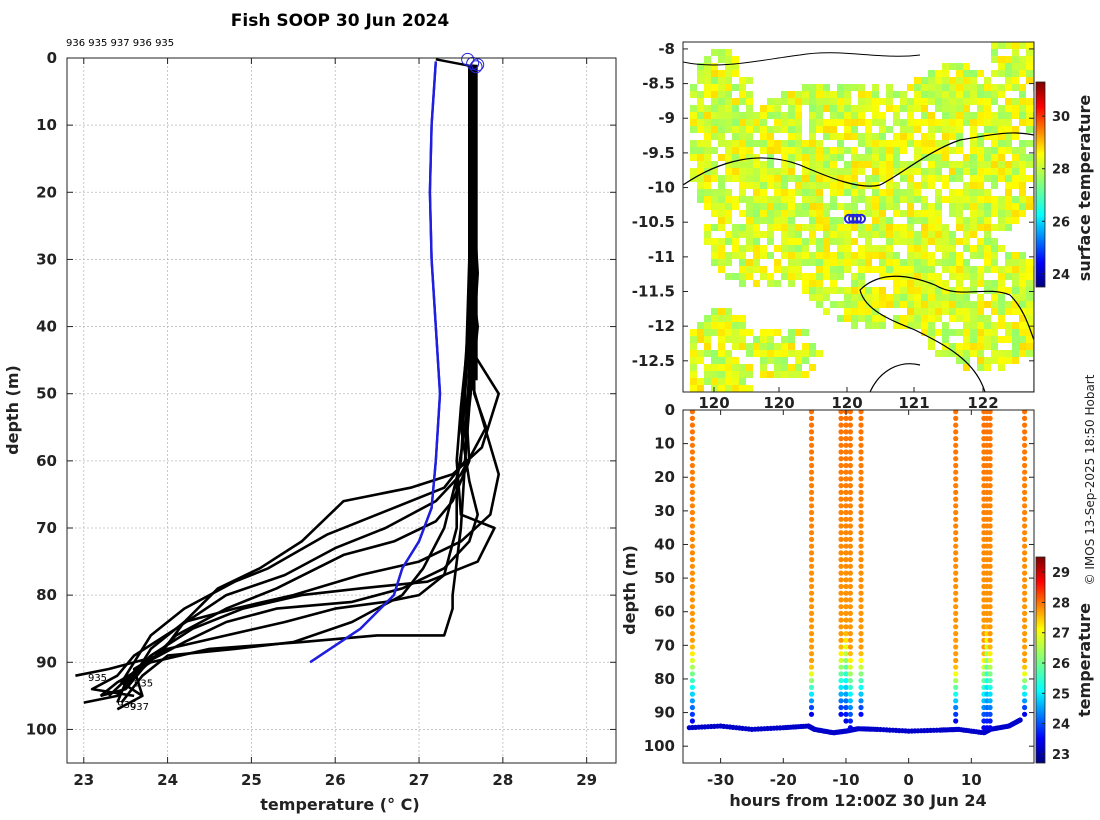 Image resolution: width=1100 pixels, height=820 pixels. I want to click on temp-colorbar, so click(1040, 660).